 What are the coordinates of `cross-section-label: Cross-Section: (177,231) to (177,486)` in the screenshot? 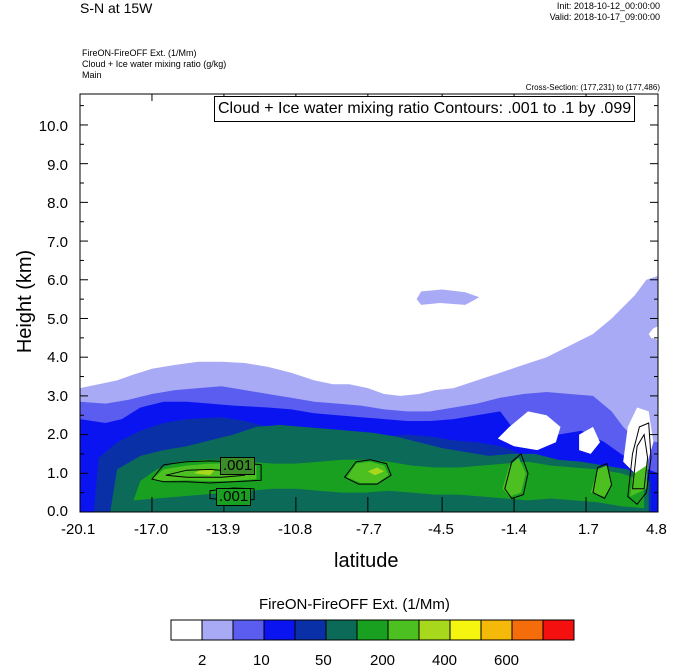 It's located at (592, 87).